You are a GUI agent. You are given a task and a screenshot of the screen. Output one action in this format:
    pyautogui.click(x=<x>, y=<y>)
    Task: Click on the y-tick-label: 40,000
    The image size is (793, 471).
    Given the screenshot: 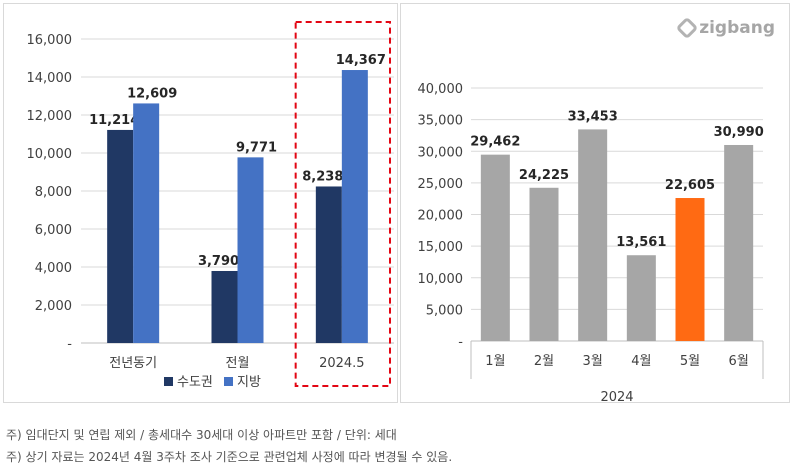 What is the action you would take?
    pyautogui.click(x=441, y=89)
    